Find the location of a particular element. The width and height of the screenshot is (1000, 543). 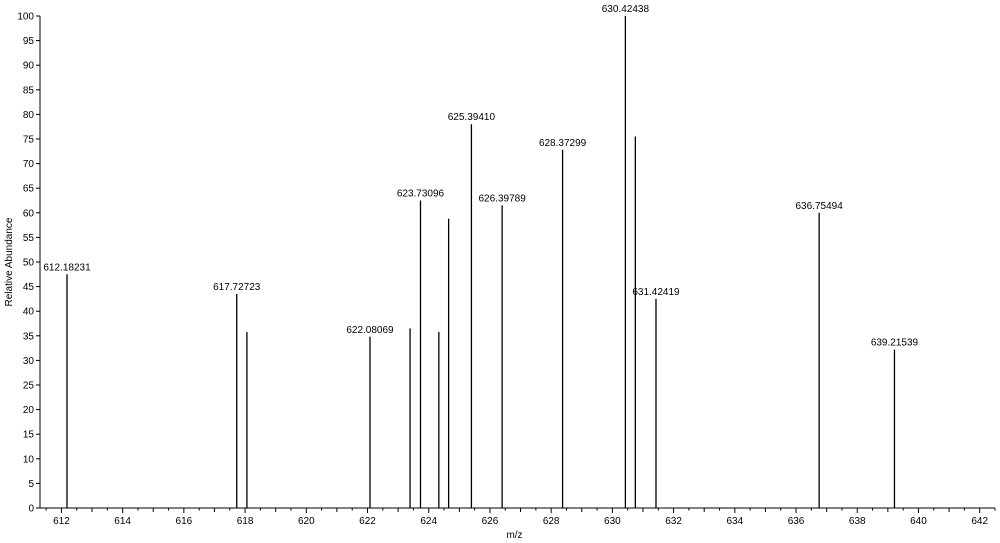

x-tick-label: 628 is located at coordinates (551, 521).